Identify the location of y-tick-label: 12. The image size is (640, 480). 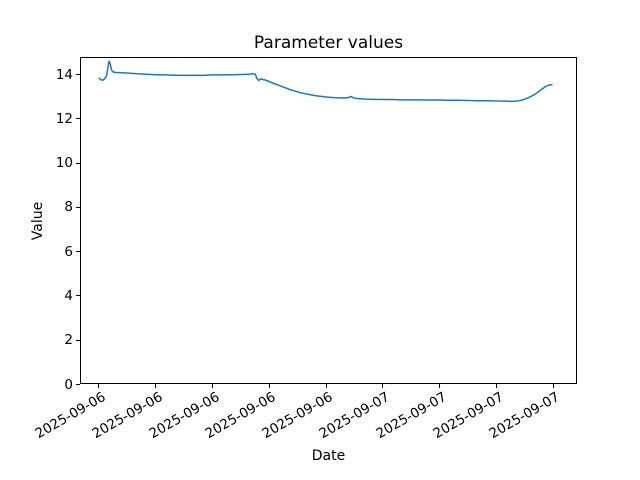
(64, 118).